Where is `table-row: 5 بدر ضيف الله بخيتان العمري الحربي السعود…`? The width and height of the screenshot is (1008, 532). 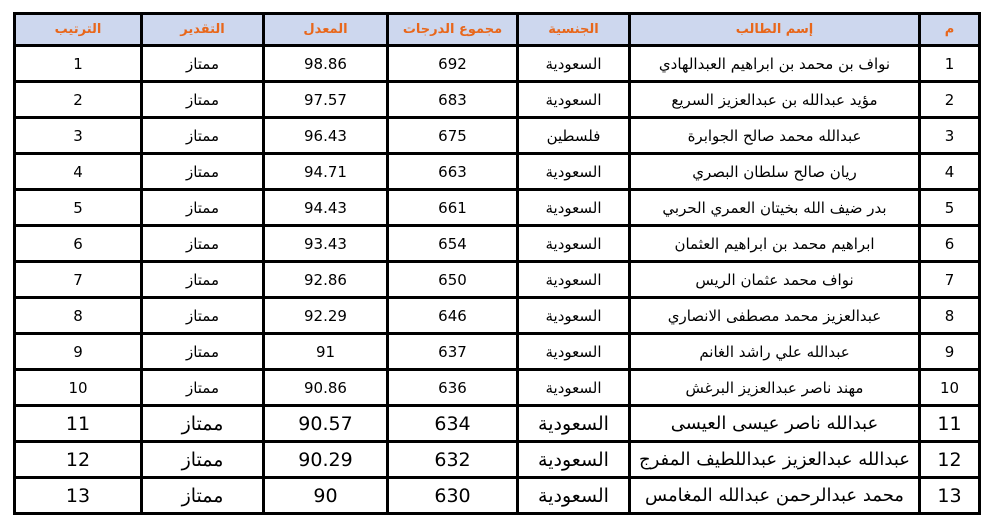 table-row: 5 بدر ضيف الله بخيتان العمري الحربي السعود… is located at coordinates (497, 207).